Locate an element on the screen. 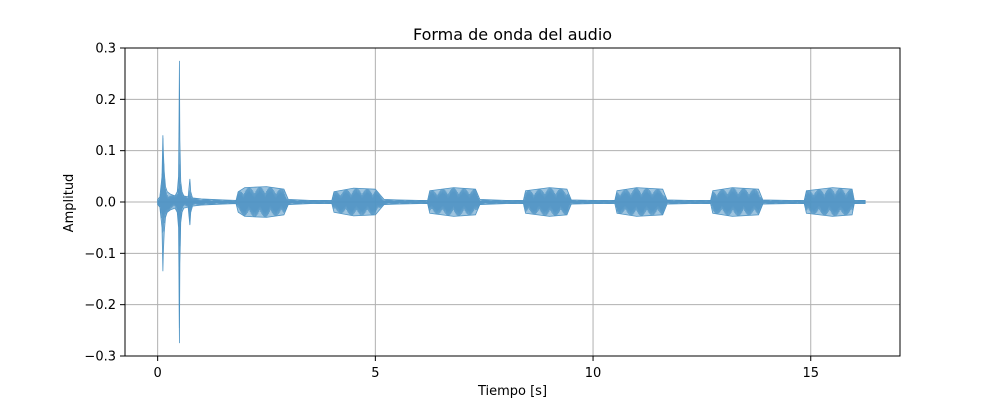 This screenshot has width=1000, height=400. y-tick-label-1: −0.2 is located at coordinates (100, 305).